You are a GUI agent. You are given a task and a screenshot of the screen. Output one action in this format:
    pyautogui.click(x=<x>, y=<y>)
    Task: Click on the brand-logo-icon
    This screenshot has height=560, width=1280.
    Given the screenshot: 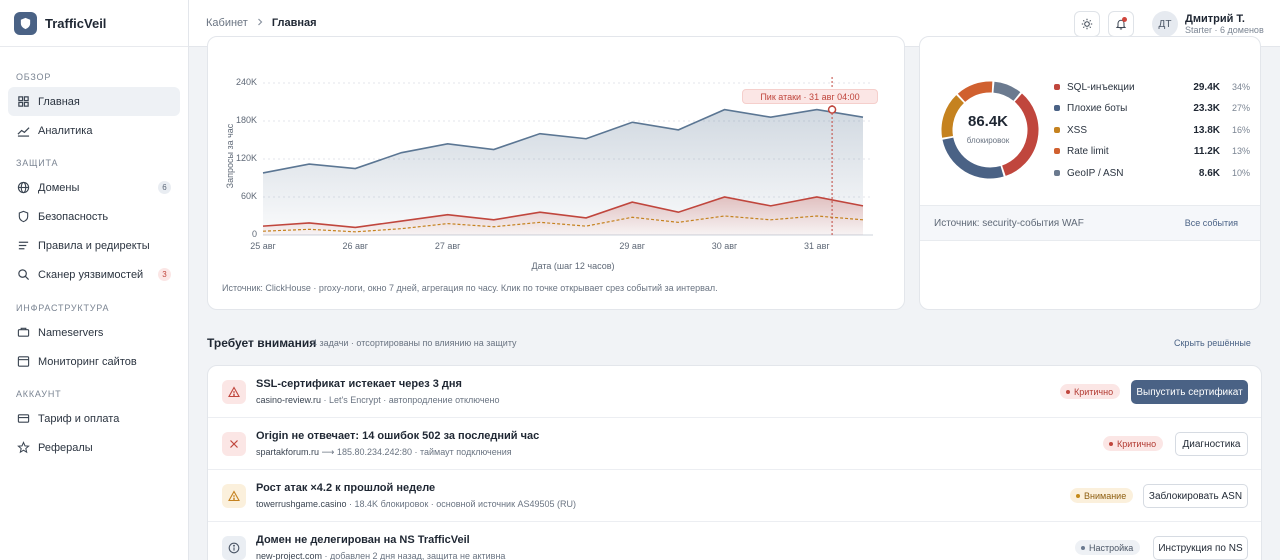 What is the action you would take?
    pyautogui.click(x=25, y=23)
    